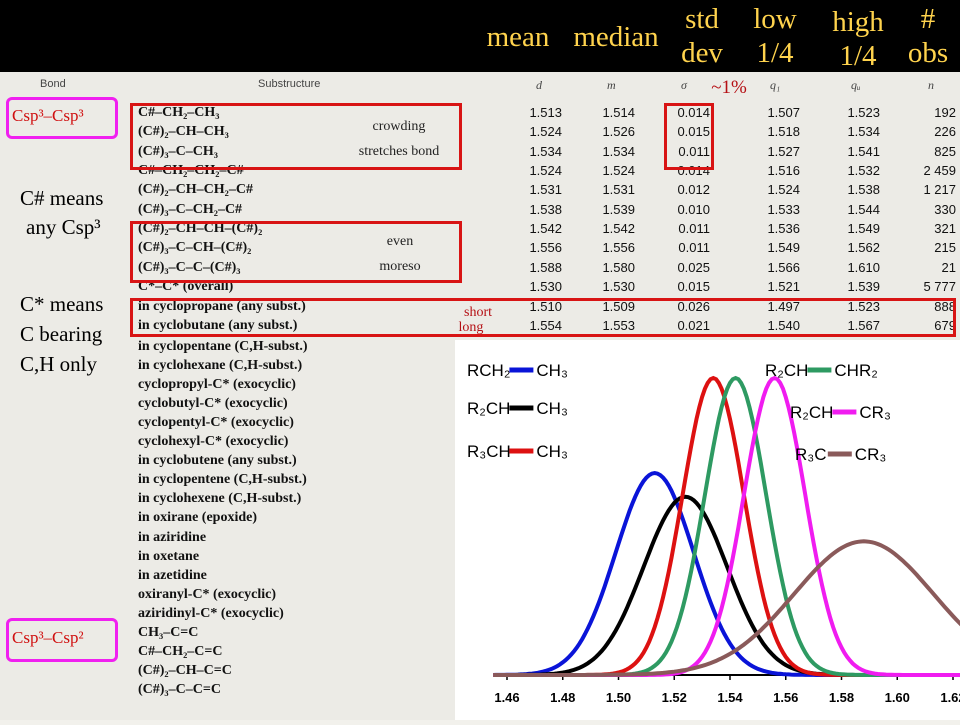  What do you see at coordinates (545, 209) in the screenshot?
I see `cell-d: 1.538` at bounding box center [545, 209].